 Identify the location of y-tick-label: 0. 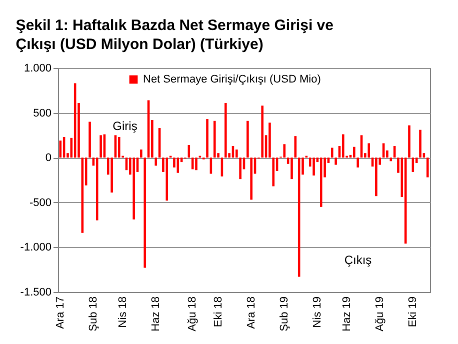
(48, 158).